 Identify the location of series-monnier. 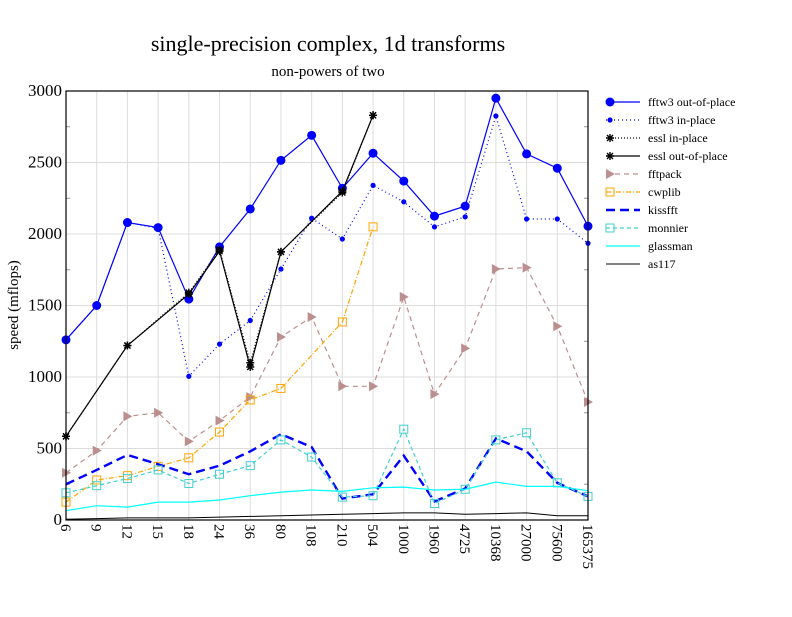
(327, 466).